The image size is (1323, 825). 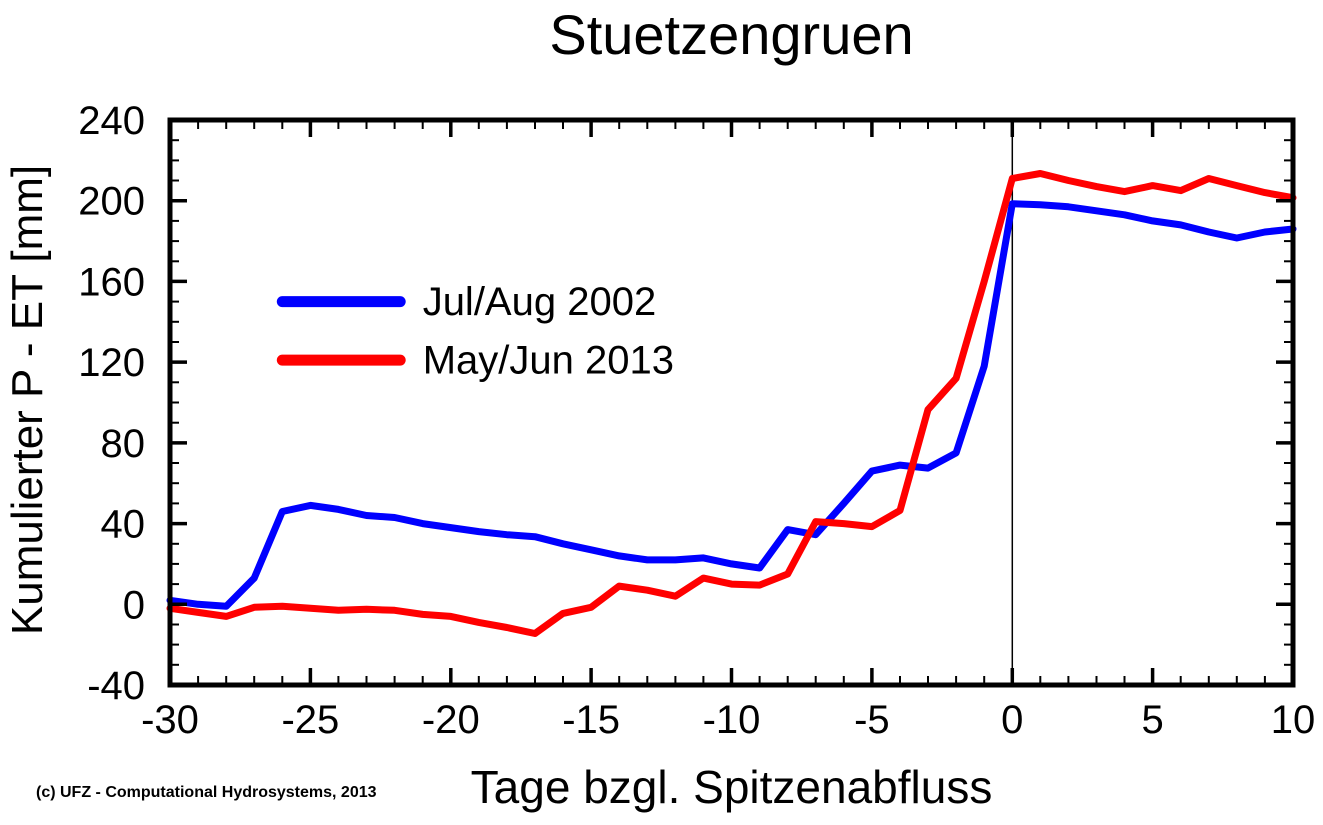 What do you see at coordinates (732, 720) in the screenshot?
I see `x-tick-label: -10` at bounding box center [732, 720].